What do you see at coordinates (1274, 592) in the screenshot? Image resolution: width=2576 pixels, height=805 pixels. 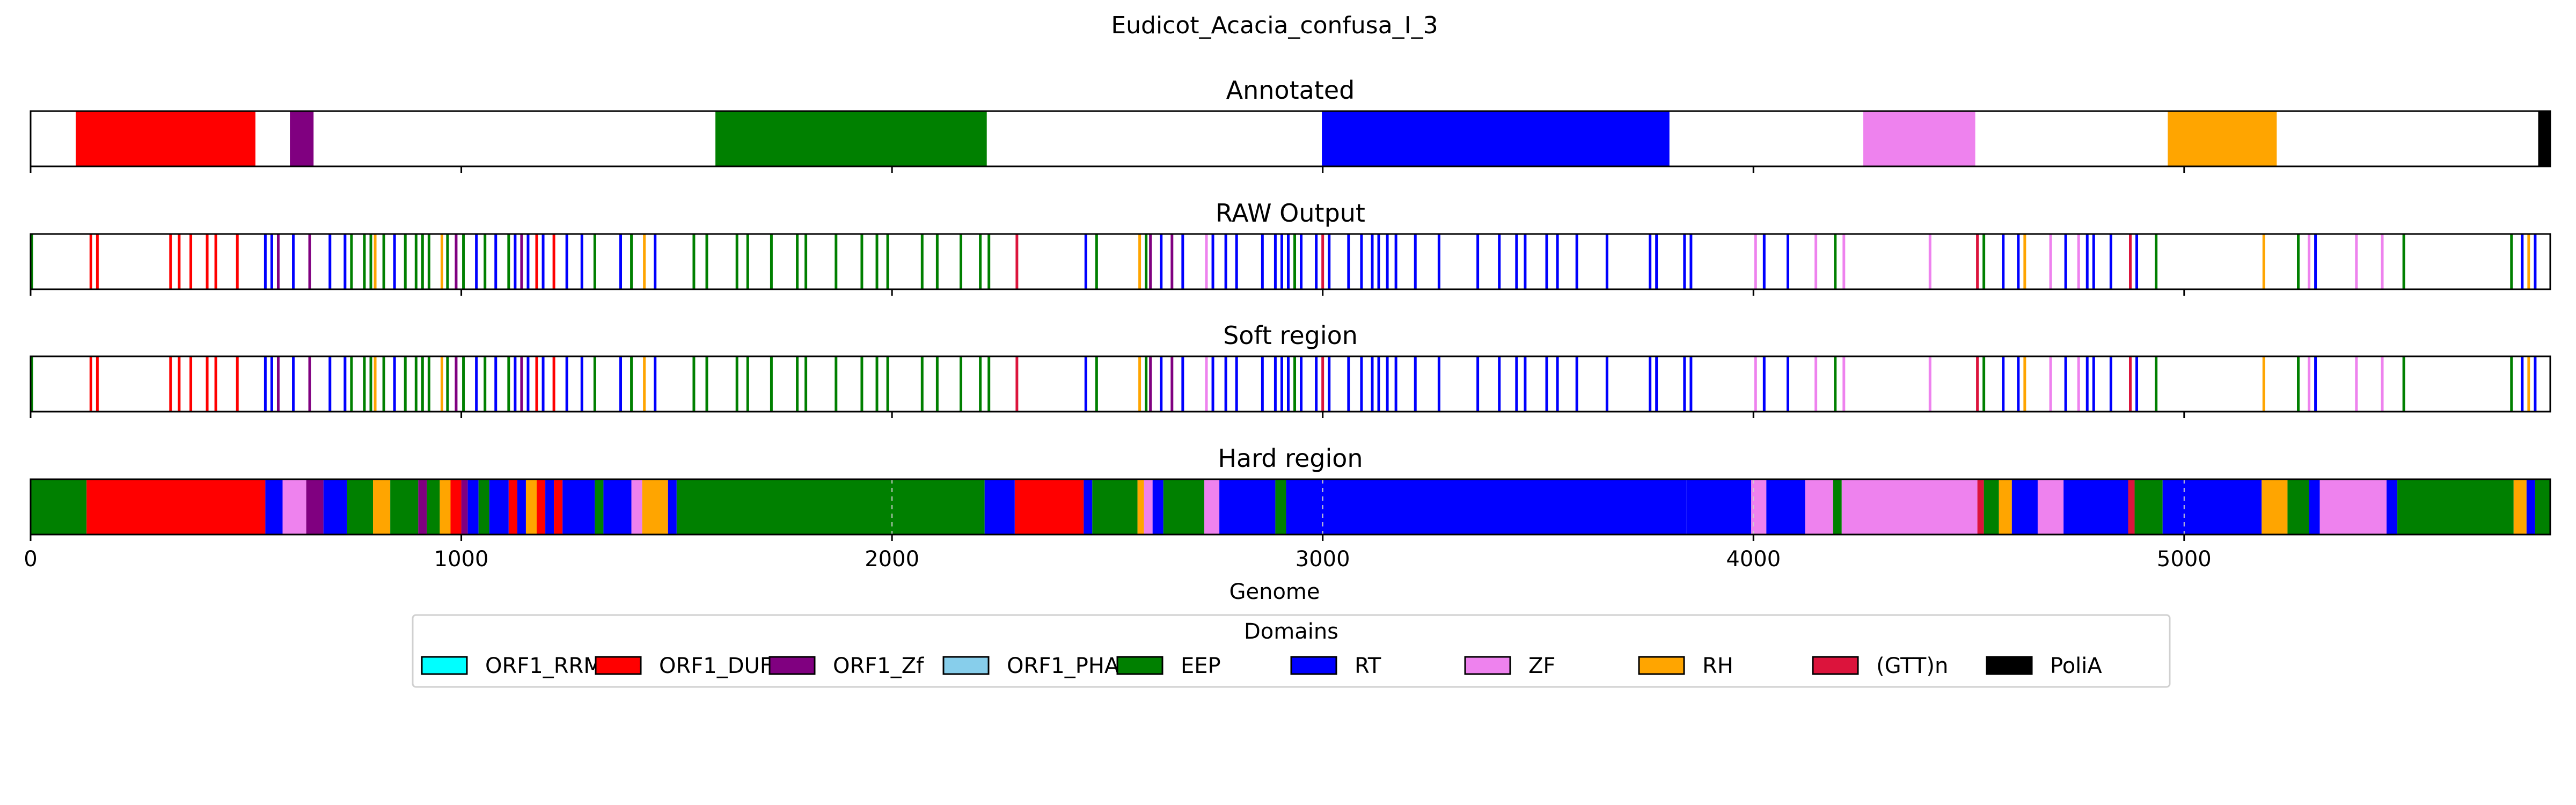 I see `x-axis-label: Genome` at bounding box center [1274, 592].